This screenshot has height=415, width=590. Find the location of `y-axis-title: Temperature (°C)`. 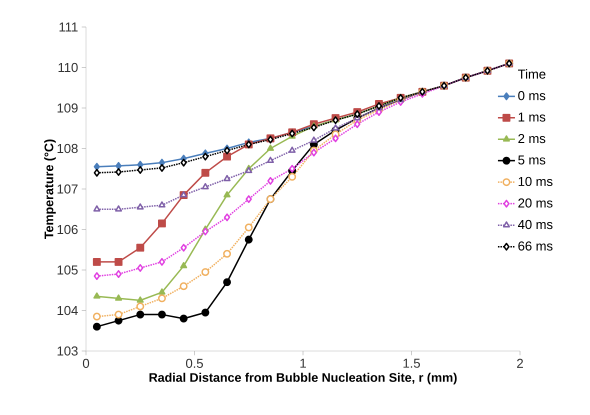

y-axis-title: Temperature (°C) is located at coordinates (50, 189).